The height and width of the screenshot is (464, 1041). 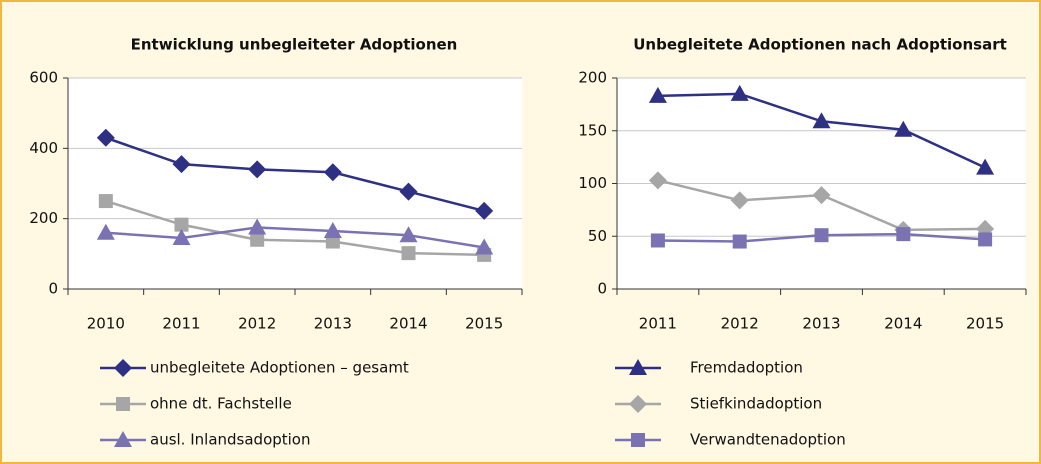 What do you see at coordinates (746, 368) in the screenshot?
I see `legend-label: Fremdadoption` at bounding box center [746, 368].